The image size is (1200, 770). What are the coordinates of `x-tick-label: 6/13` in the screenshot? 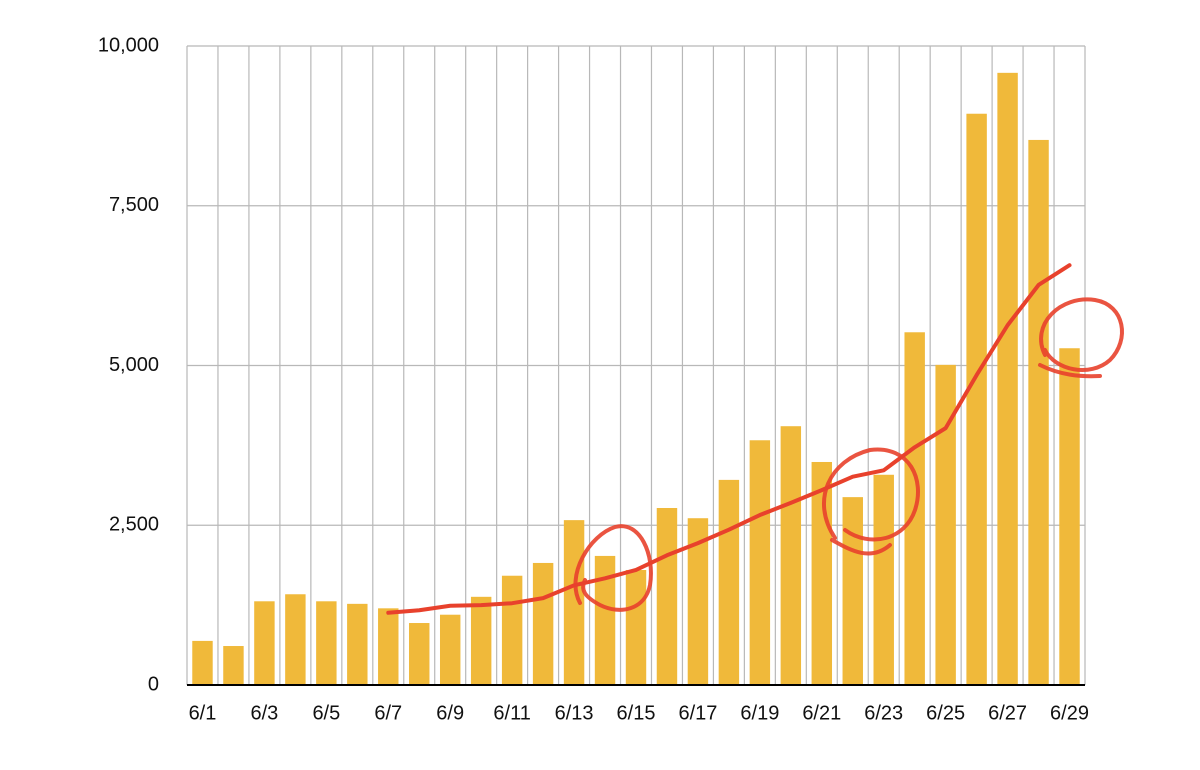 It's located at (574, 713).